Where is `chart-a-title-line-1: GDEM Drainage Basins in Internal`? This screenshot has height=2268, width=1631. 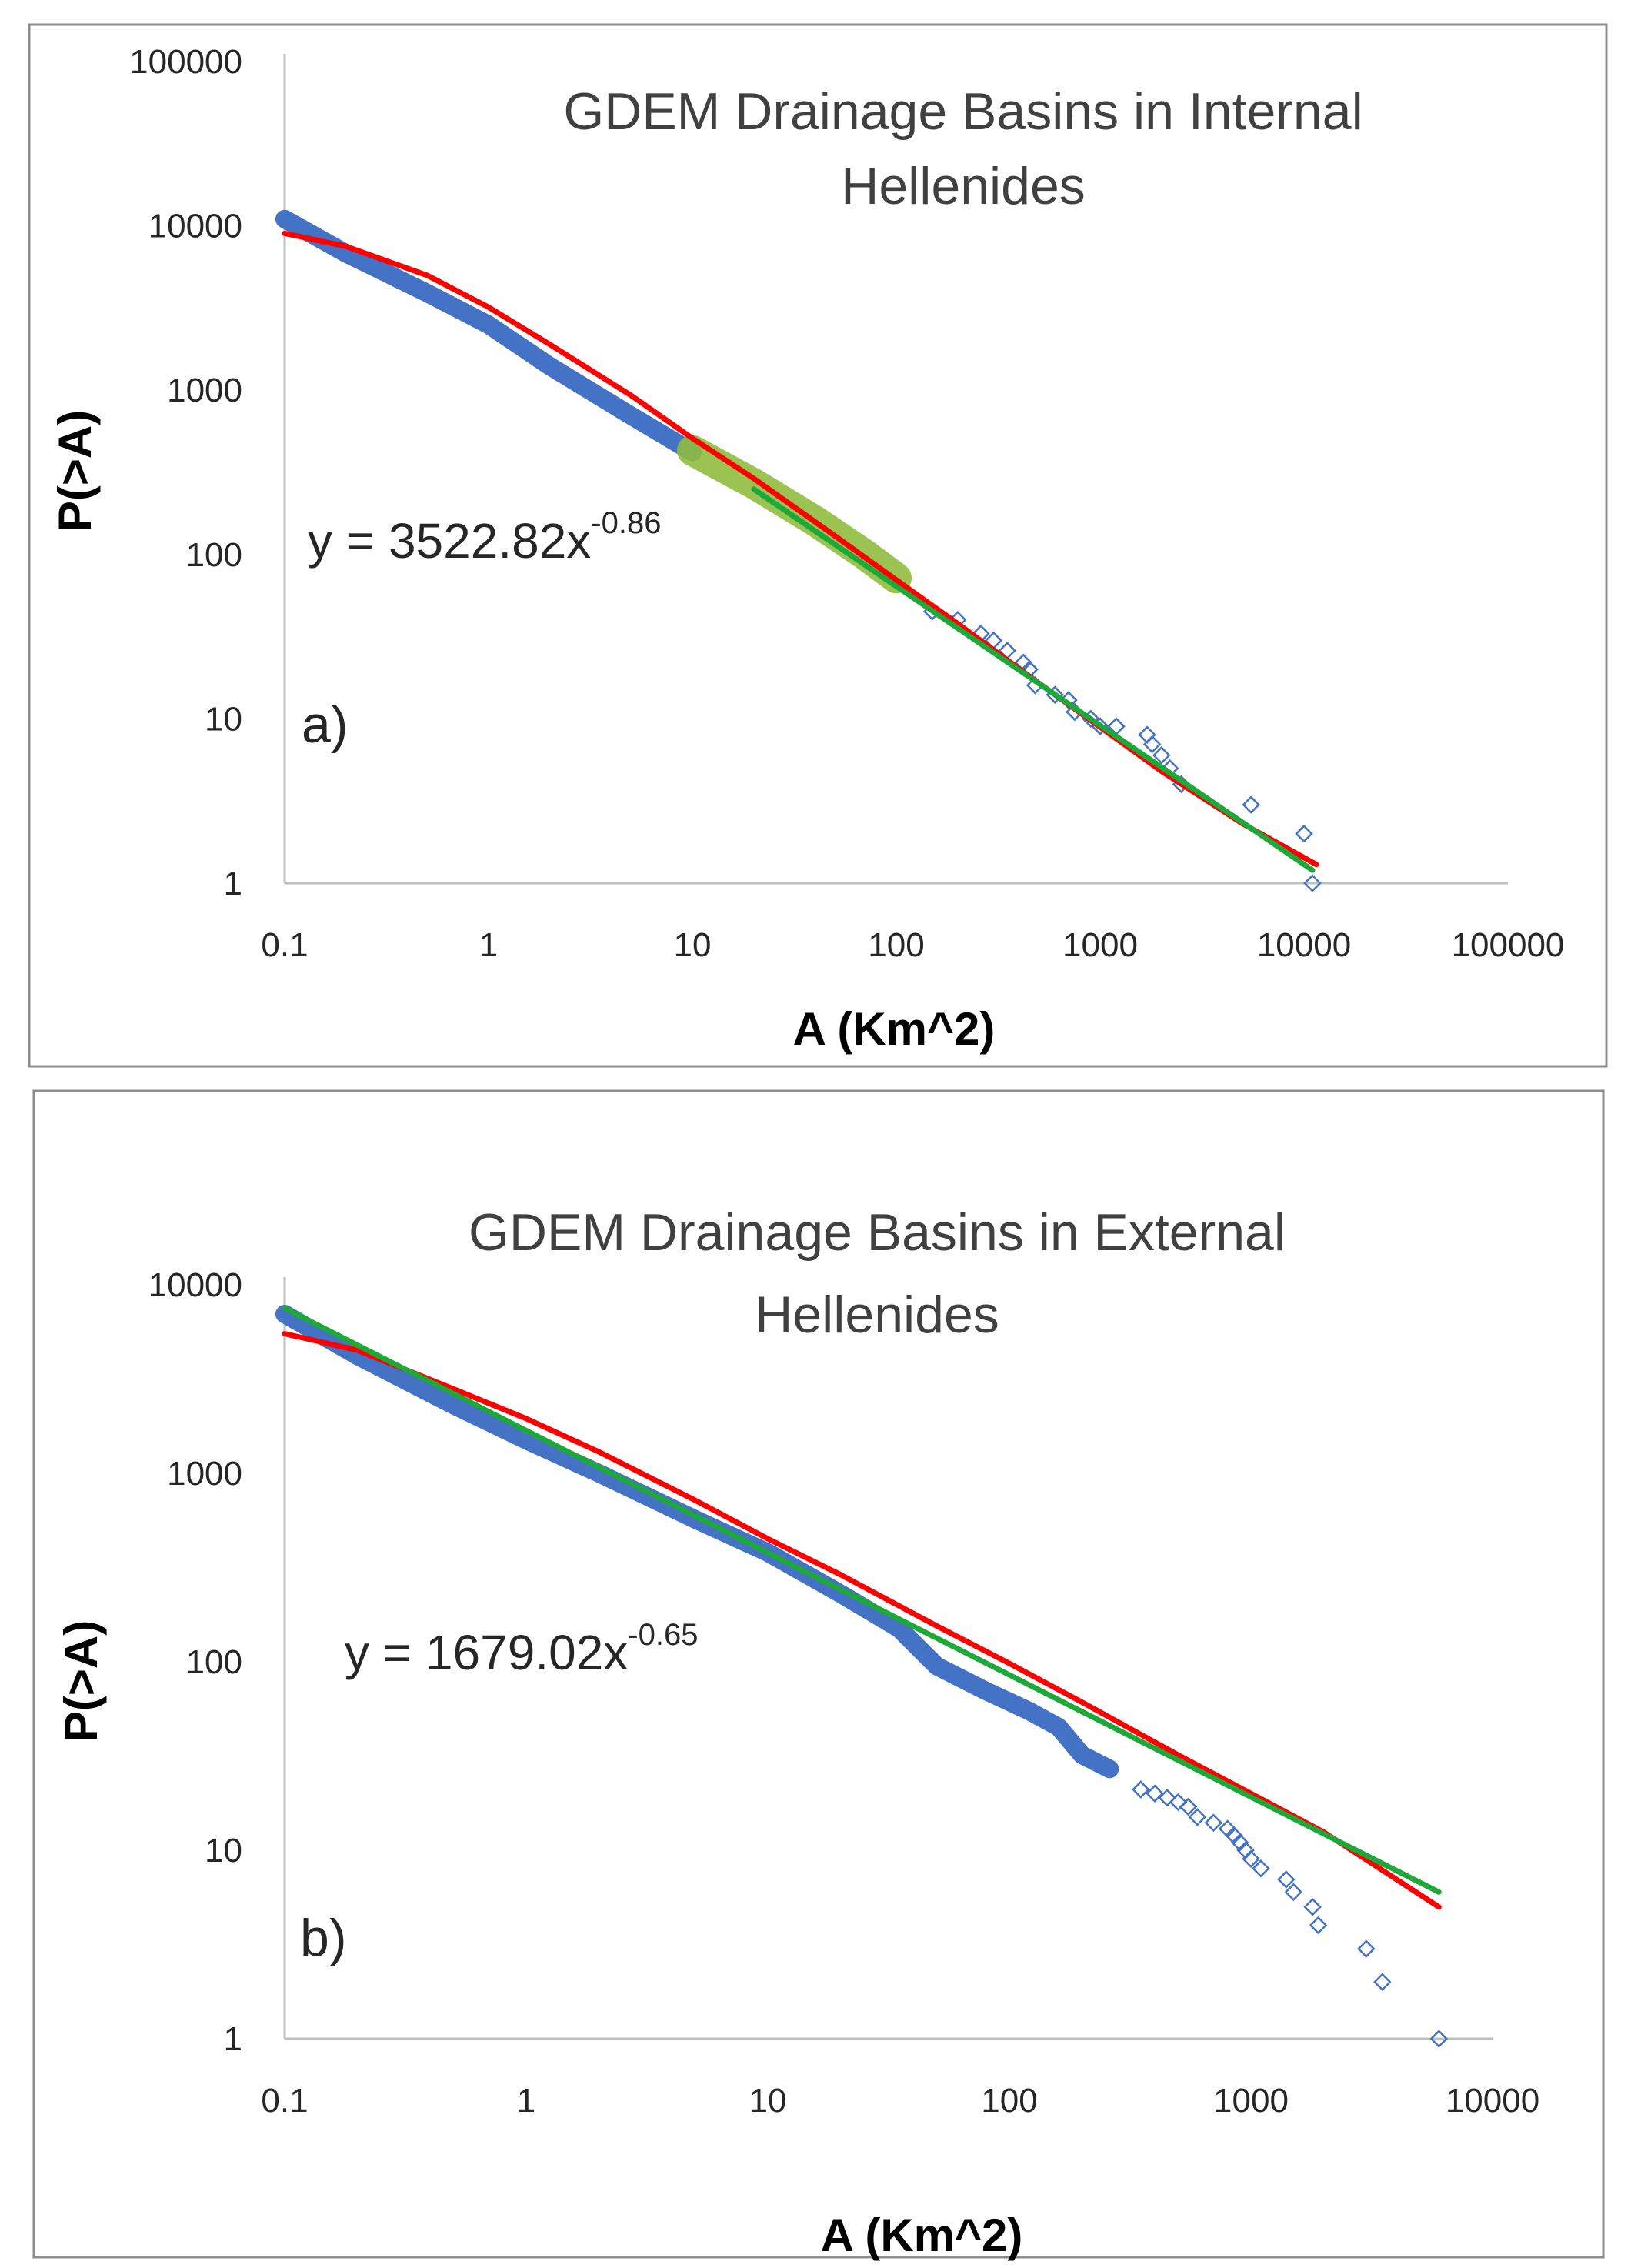 chart-a-title-line-1: GDEM Drainage Basins in Internal is located at coordinates (963, 112).